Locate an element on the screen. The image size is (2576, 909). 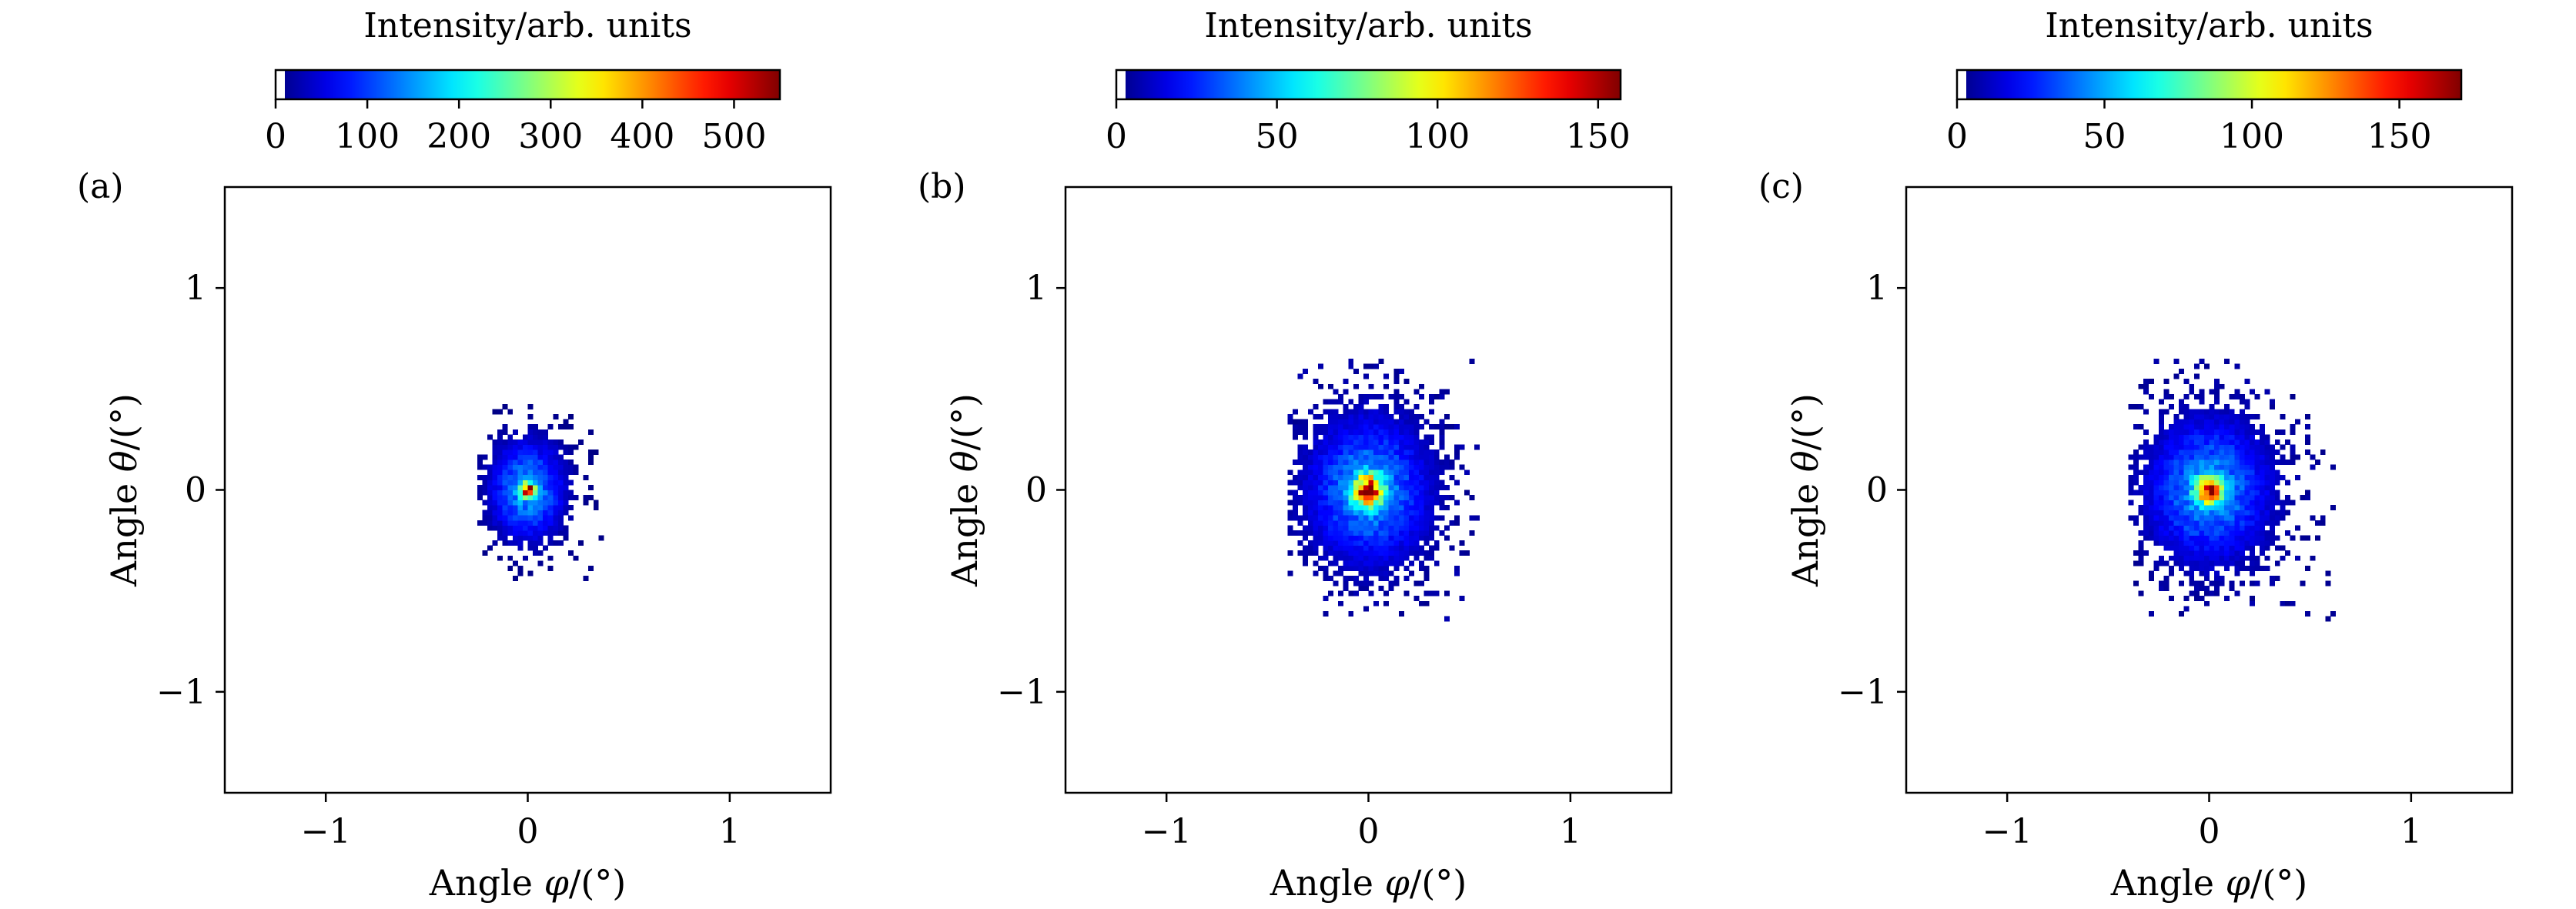
colorbar-tick-label: 150 is located at coordinates (1598, 136).